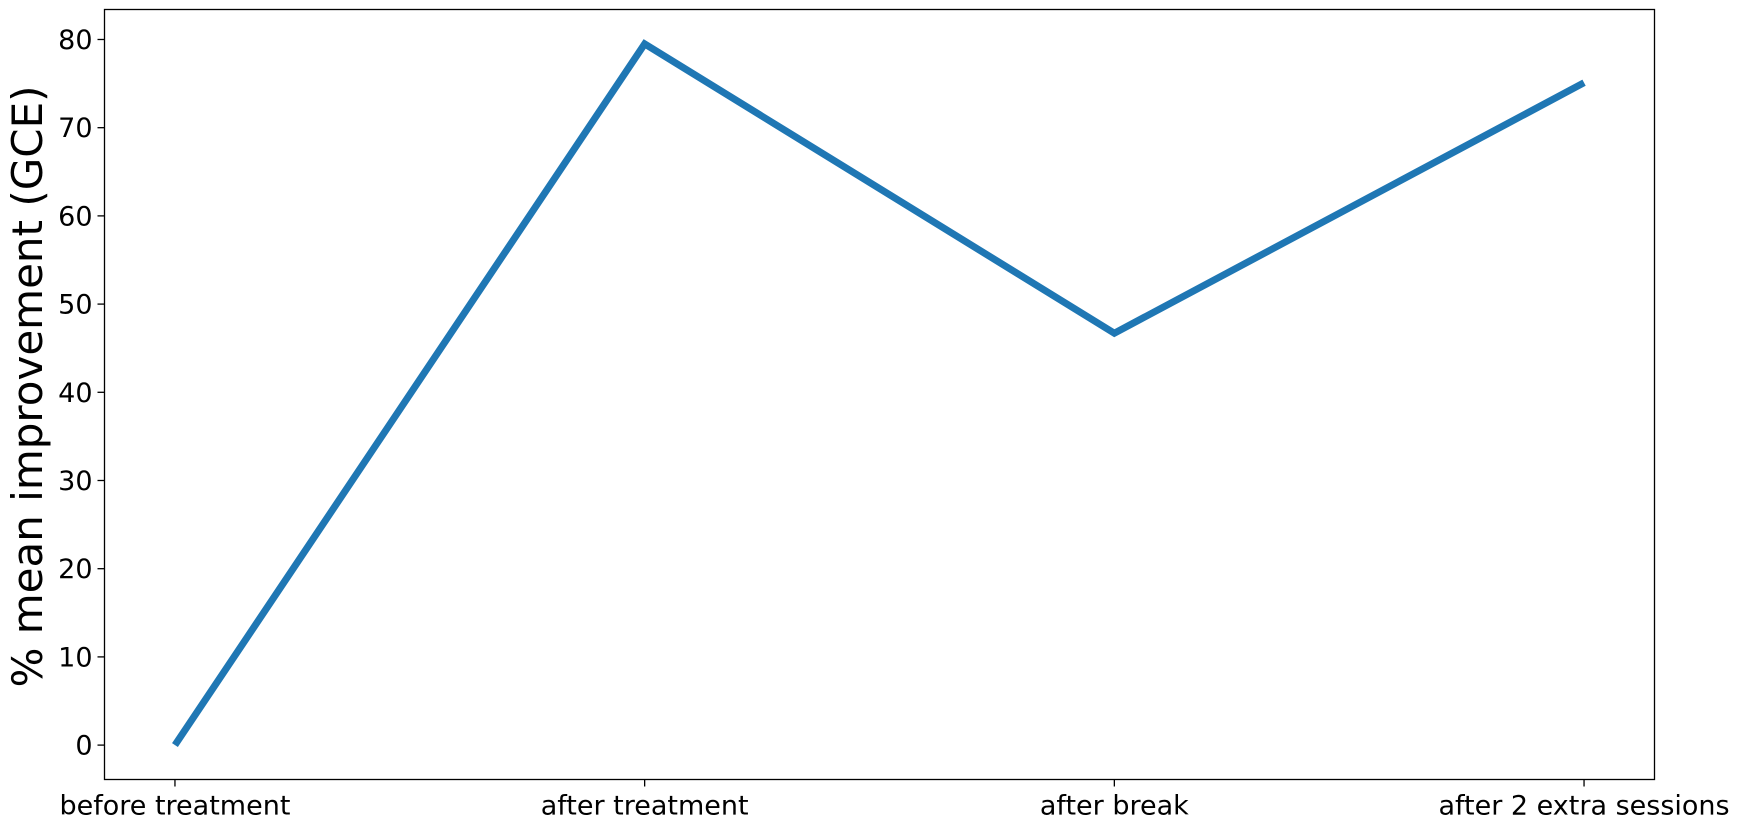 Image resolution: width=1751 pixels, height=831 pixels. What do you see at coordinates (27, 386) in the screenshot?
I see `y-axis-label: % mean improvement (GCE)` at bounding box center [27, 386].